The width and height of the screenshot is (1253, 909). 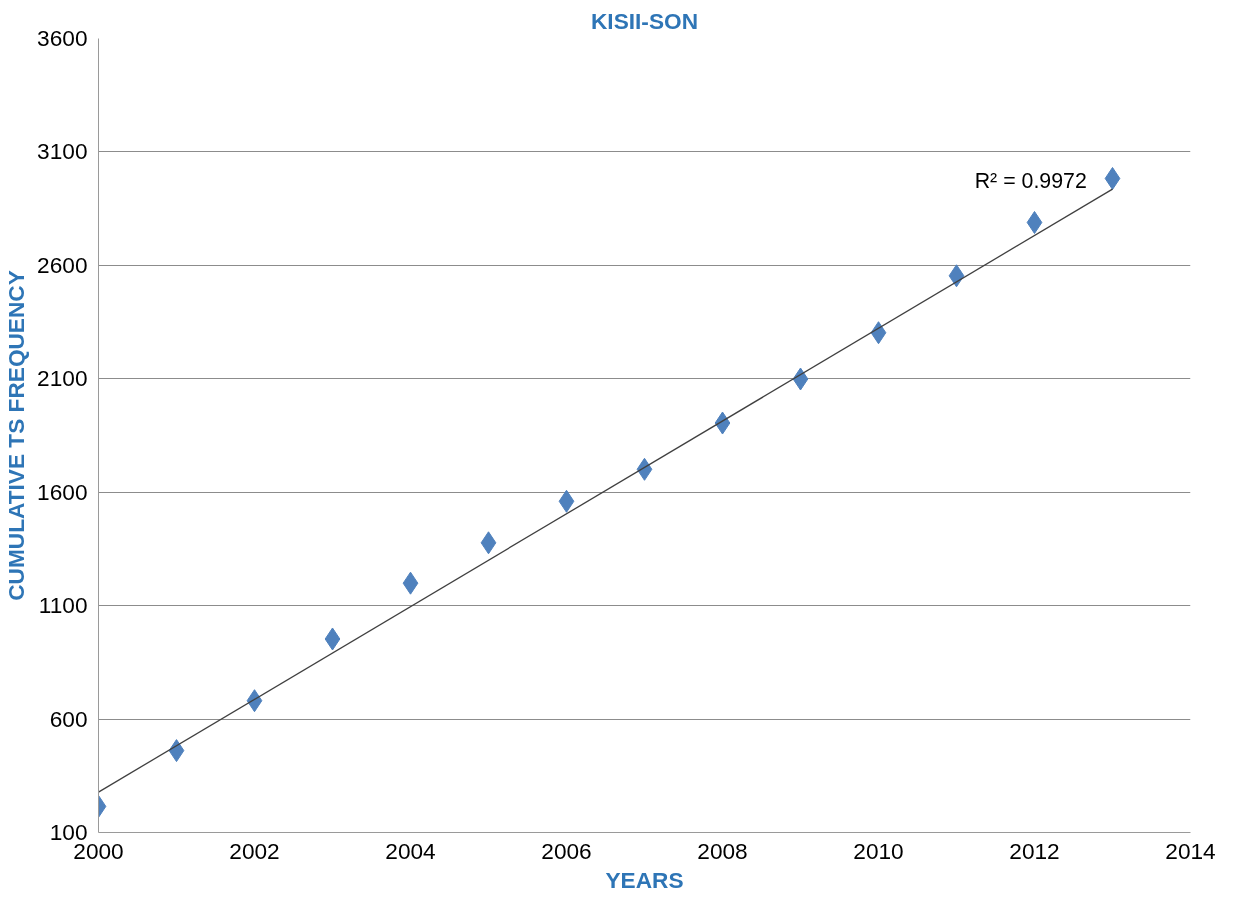 I want to click on y-axis-title: CUMULATIVE TS FREQUENCY, so click(x=16, y=435).